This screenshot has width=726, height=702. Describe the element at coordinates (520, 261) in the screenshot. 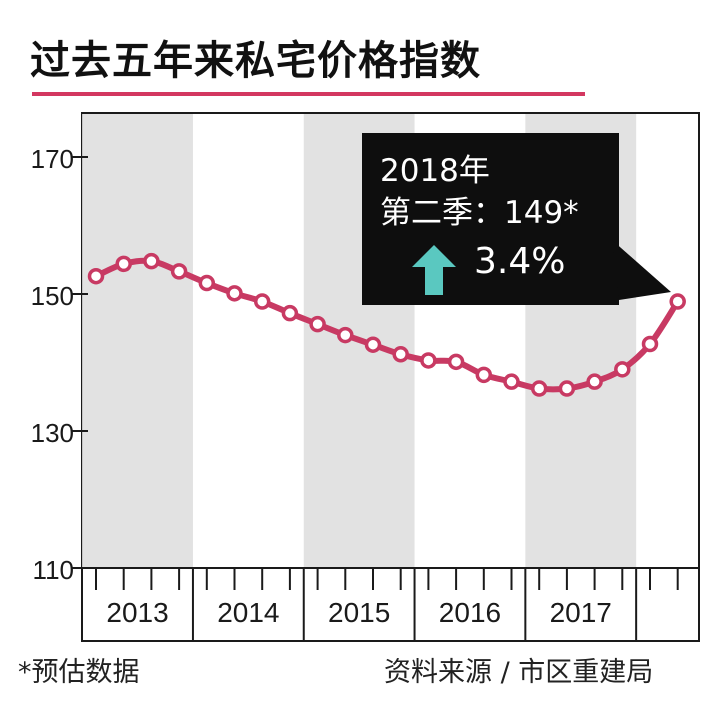

I see `callout-change: 3.4%` at that location.